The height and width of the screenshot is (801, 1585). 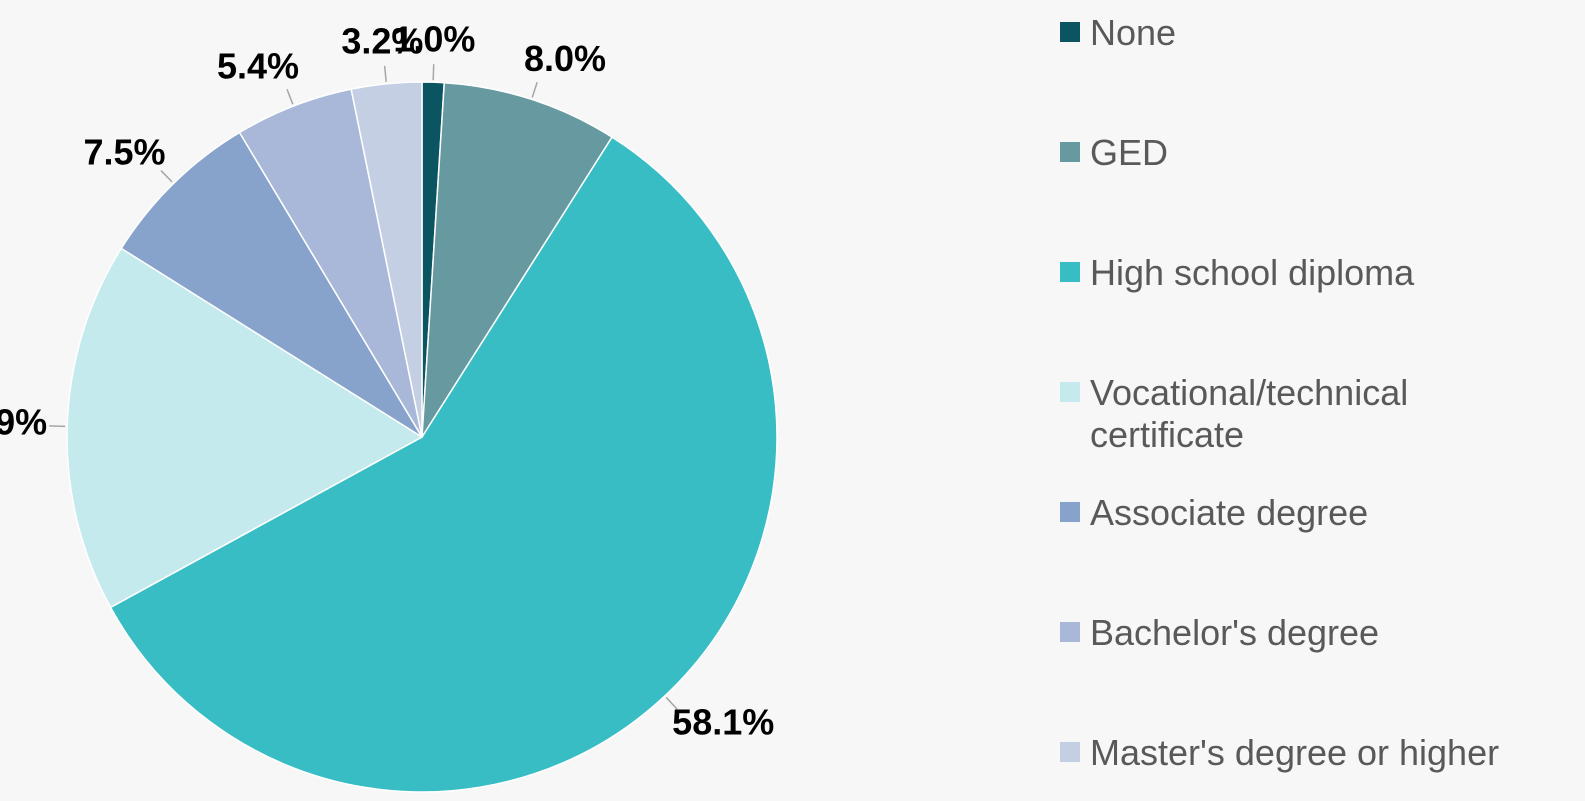 I want to click on data-label: 5.4%, so click(x=258, y=65).